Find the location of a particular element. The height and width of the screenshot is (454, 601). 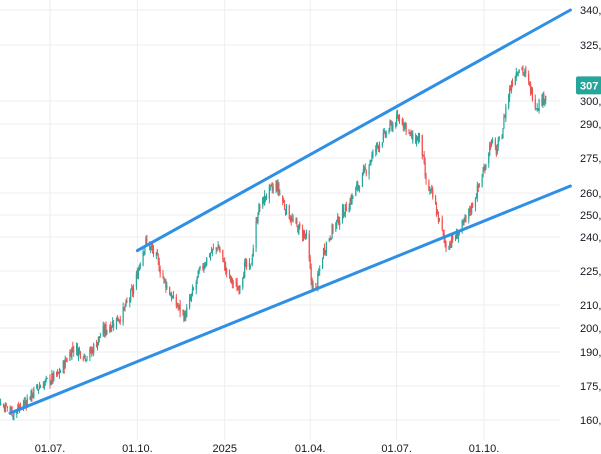

price-tick-label: 190, is located at coordinates (590, 353).